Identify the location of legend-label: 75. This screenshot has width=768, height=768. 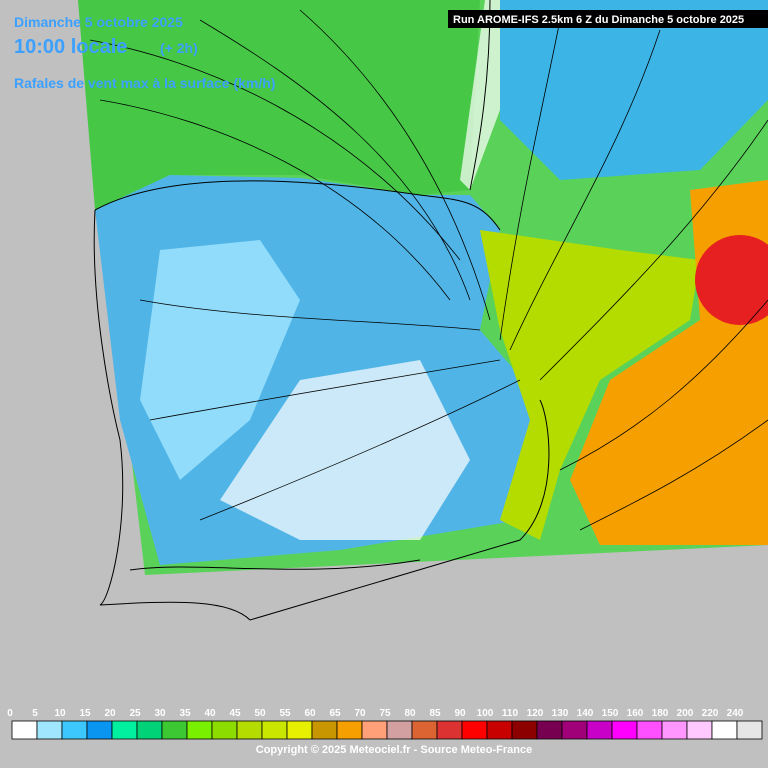
(385, 713).